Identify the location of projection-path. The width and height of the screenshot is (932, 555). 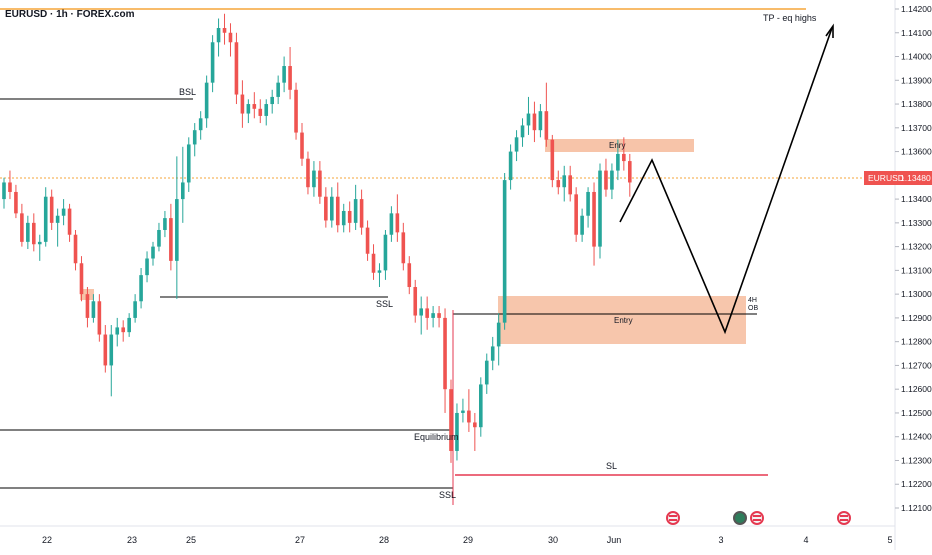
(726, 181).